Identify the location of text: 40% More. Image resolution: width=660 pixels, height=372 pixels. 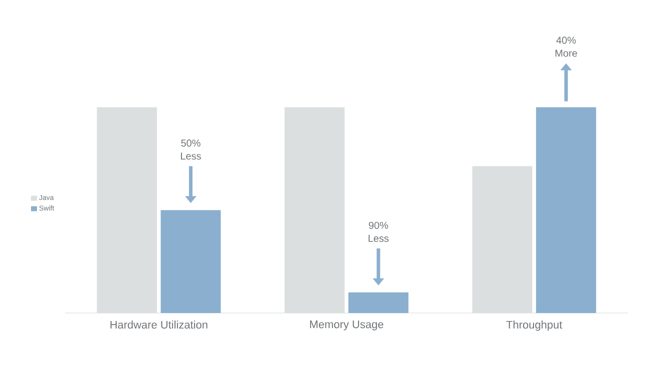
(567, 46).